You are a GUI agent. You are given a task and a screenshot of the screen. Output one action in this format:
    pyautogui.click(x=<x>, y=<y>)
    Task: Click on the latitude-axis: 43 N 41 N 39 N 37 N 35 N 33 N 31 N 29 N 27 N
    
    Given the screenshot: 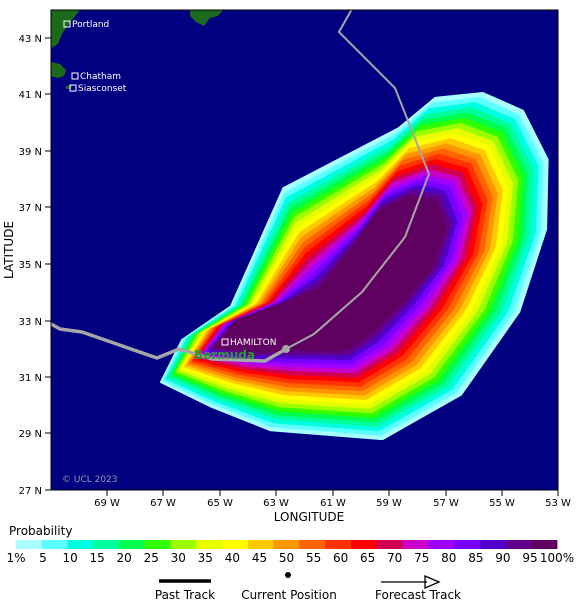 What is the action you would take?
    pyautogui.click(x=35, y=265)
    